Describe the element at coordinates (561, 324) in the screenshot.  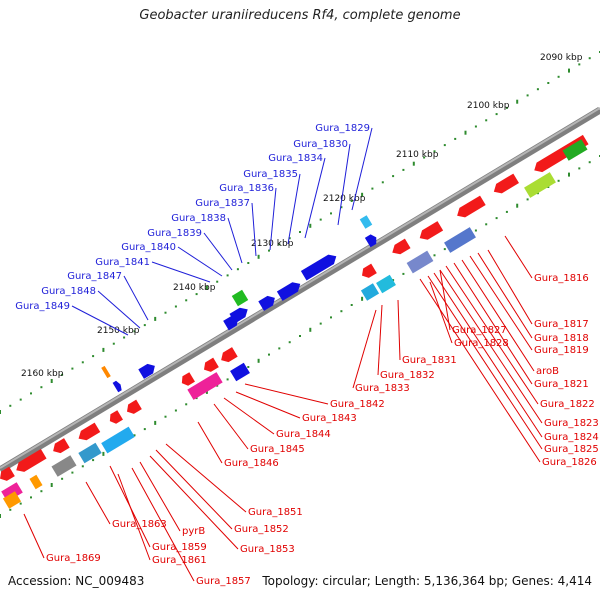
I see `gene-label: Gura_1817` at that location.